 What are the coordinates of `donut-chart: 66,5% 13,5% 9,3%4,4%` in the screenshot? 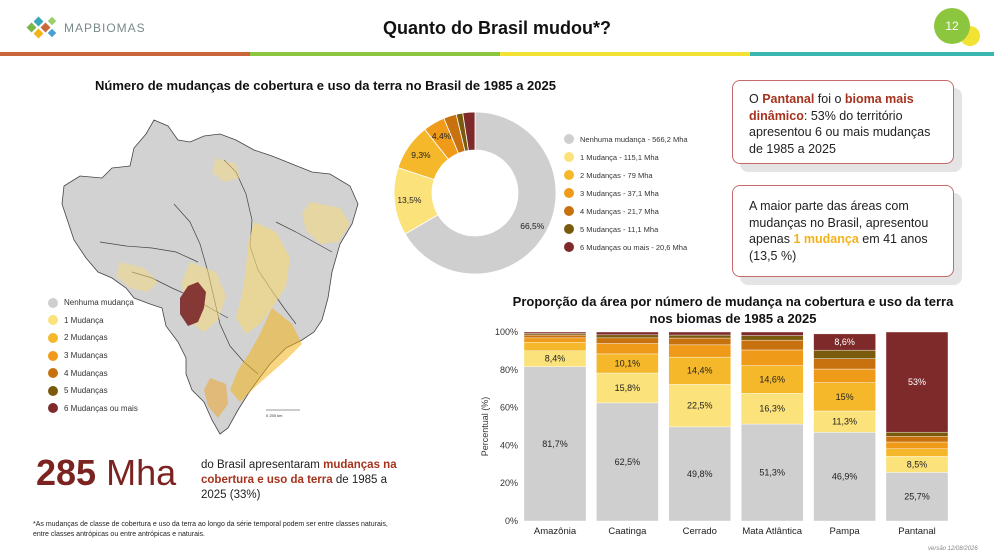 It's located at (475, 193).